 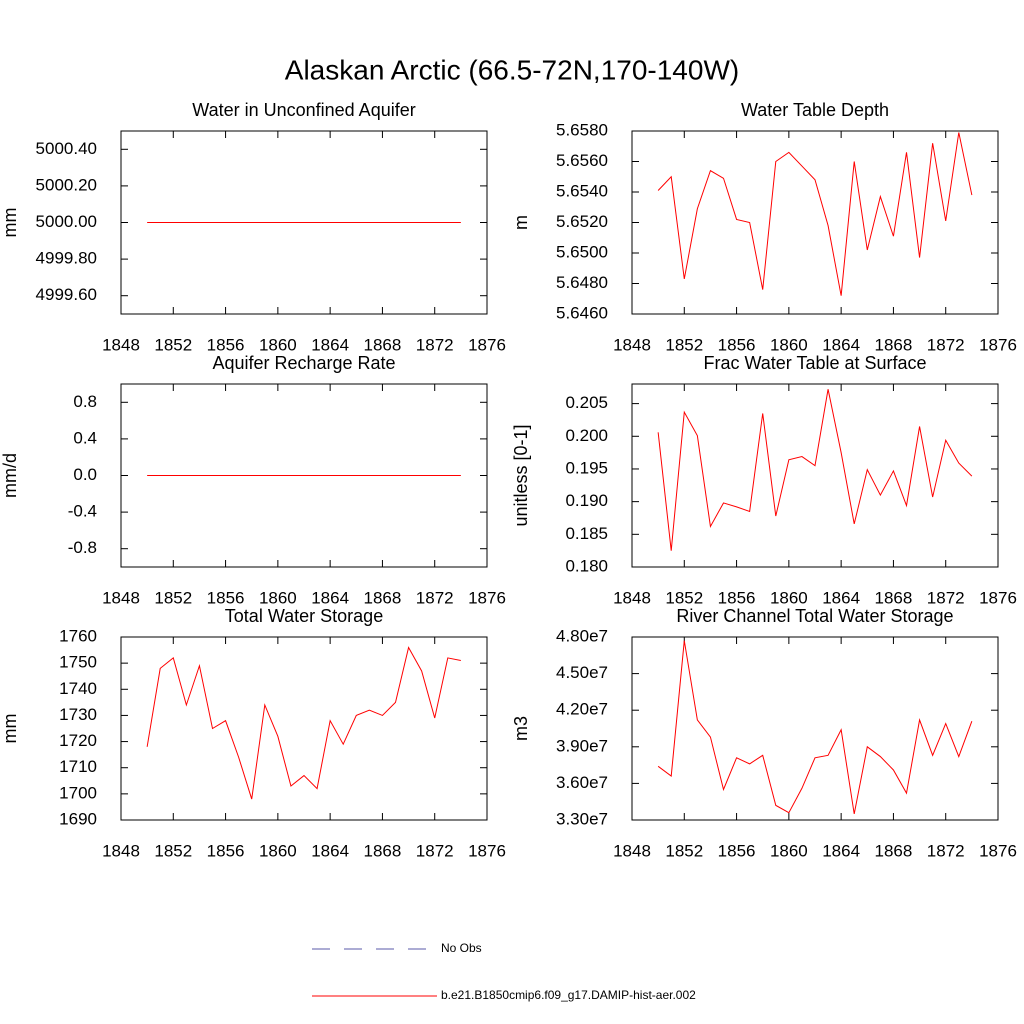 I want to click on y-axis-label: m3, so click(x=521, y=728).